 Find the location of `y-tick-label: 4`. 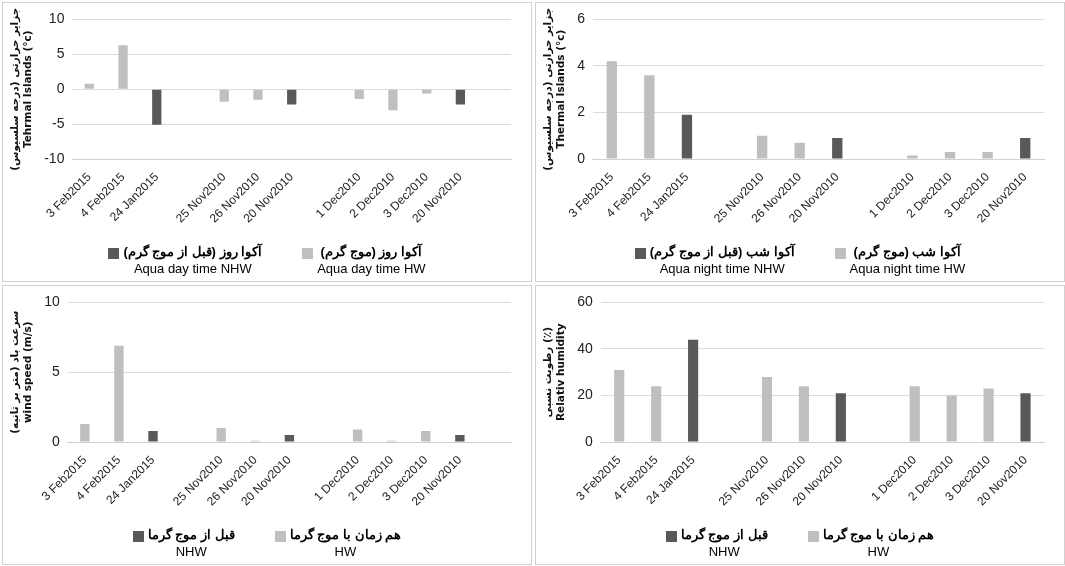

y-tick-label: 4 is located at coordinates (581, 64).